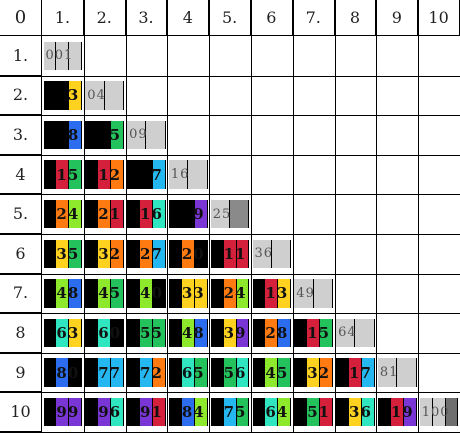  Describe the element at coordinates (110, 372) in the screenshot. I see `cell-number: 77` at that location.